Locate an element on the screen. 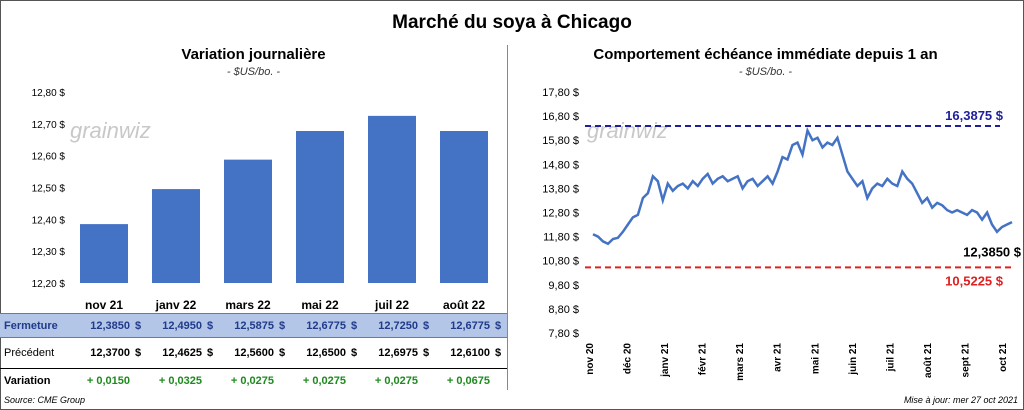 This screenshot has height=410, width=1024. row-label: Précédent is located at coordinates (29, 353).